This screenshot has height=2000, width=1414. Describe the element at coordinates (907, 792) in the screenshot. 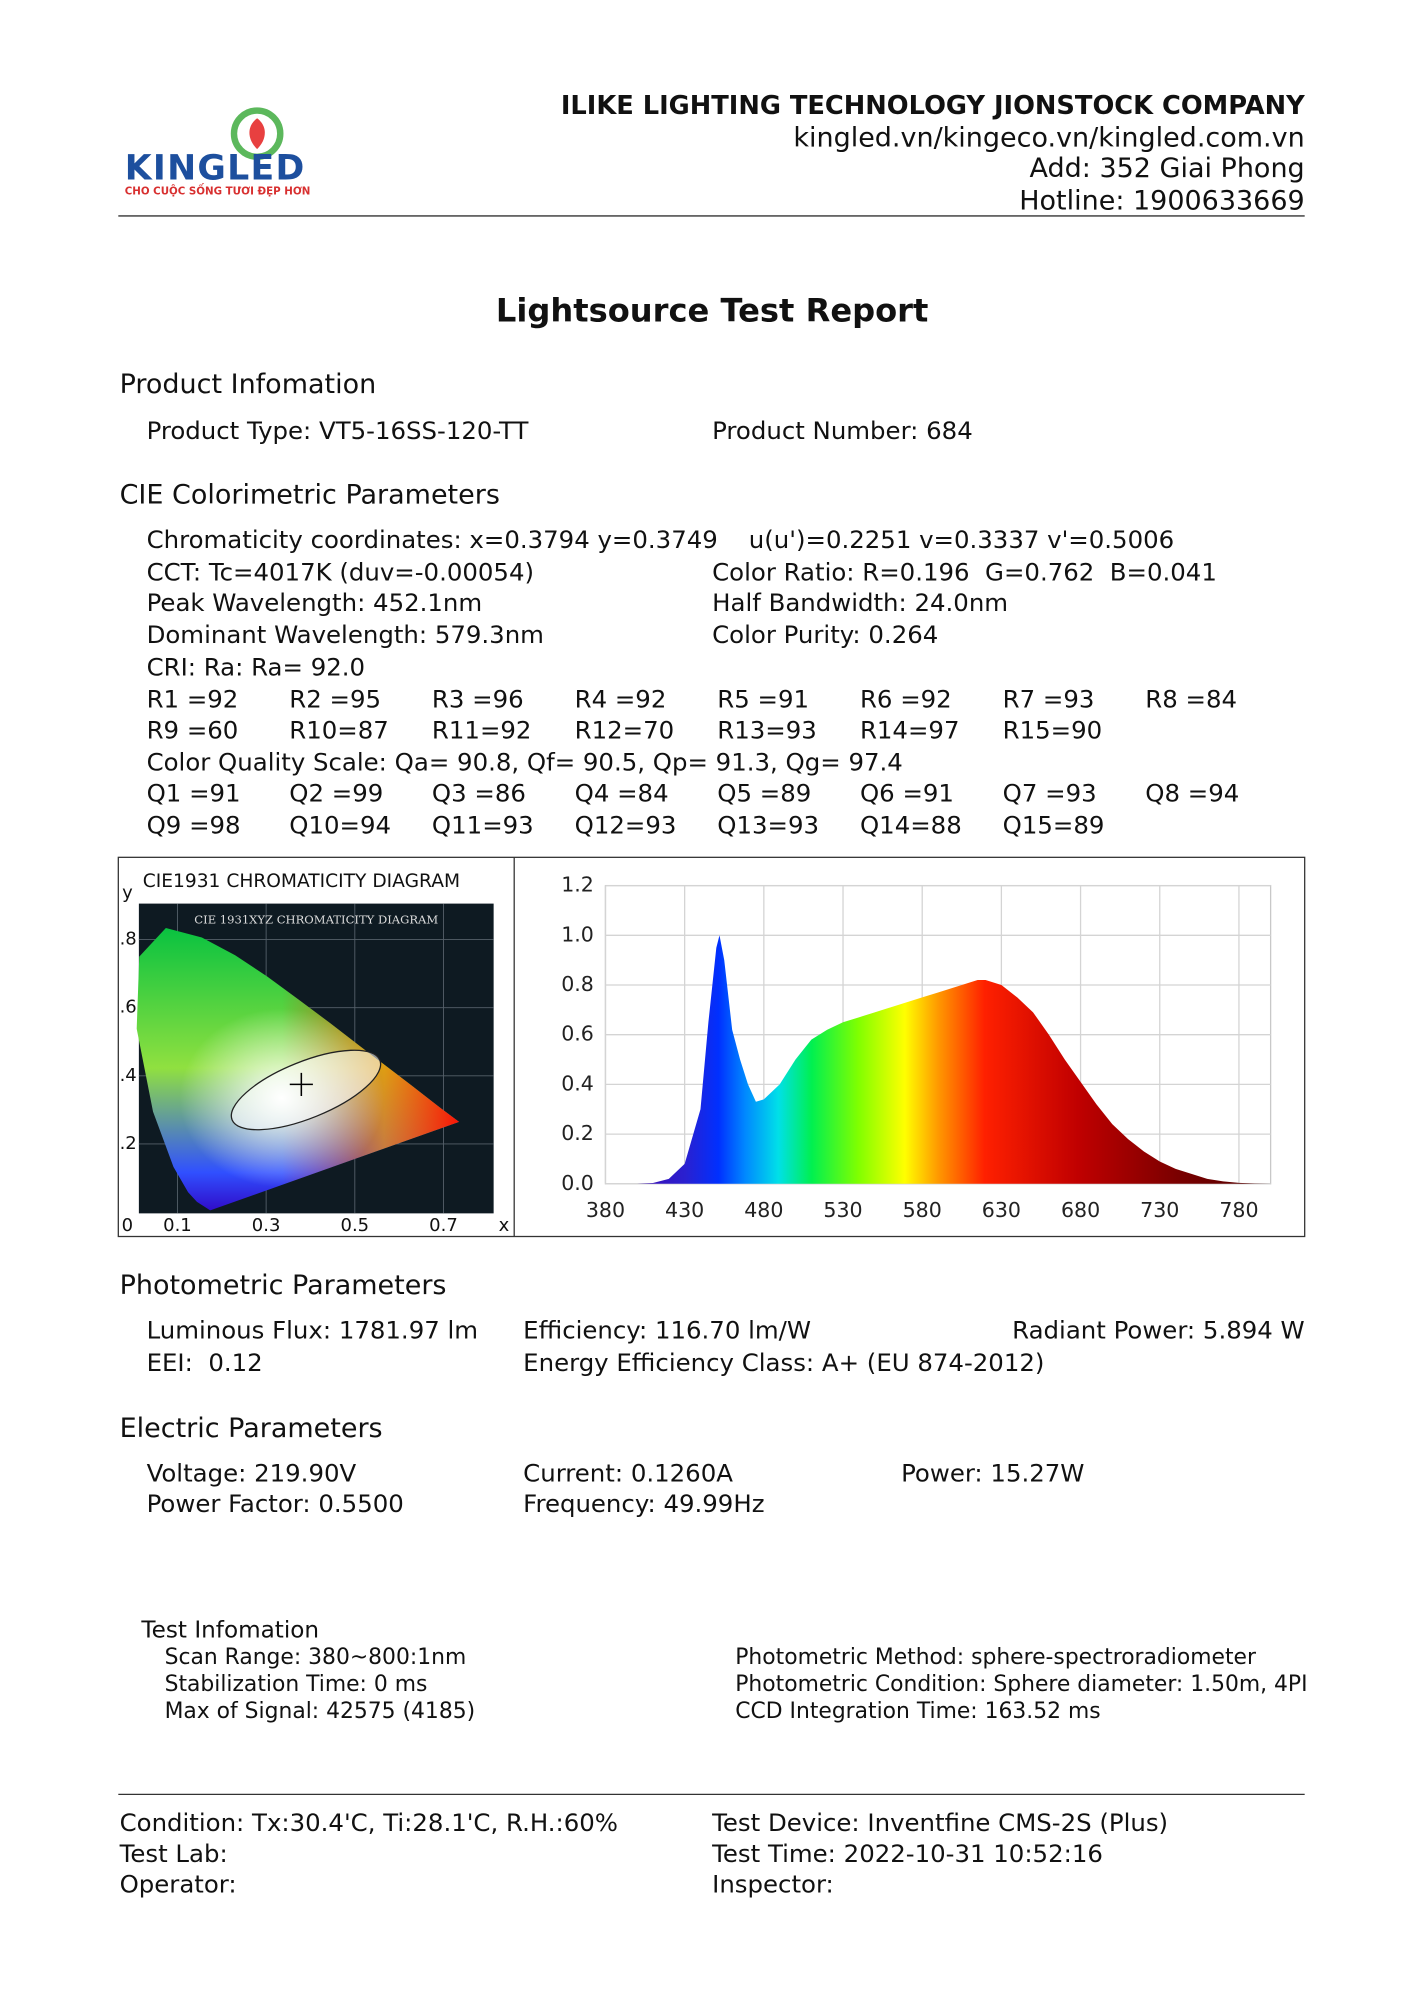

I see `index-value: Q6 =91` at that location.